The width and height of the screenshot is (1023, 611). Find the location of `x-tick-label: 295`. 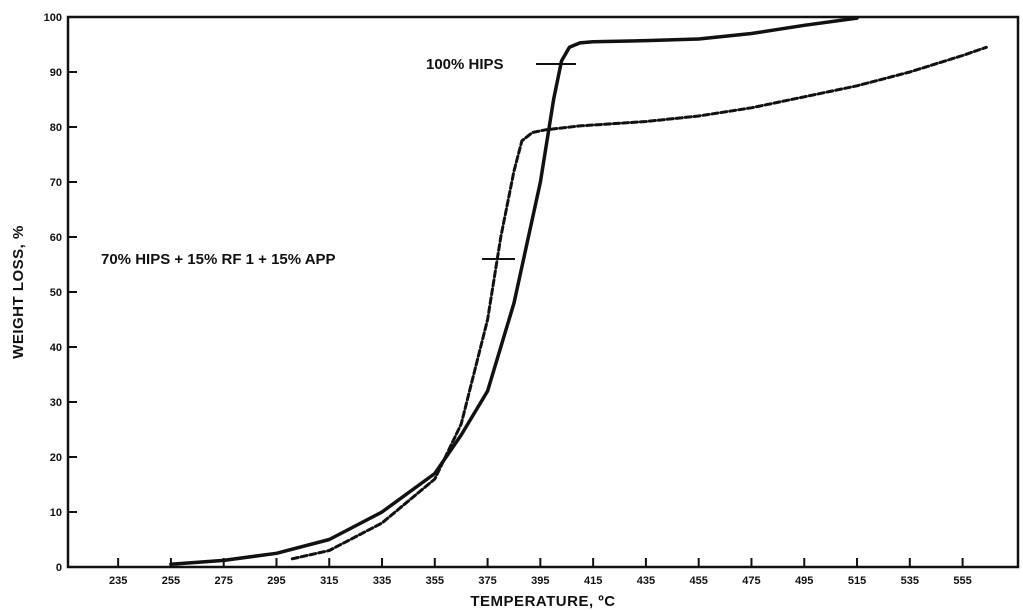

x-tick-label: 295 is located at coordinates (276, 581).